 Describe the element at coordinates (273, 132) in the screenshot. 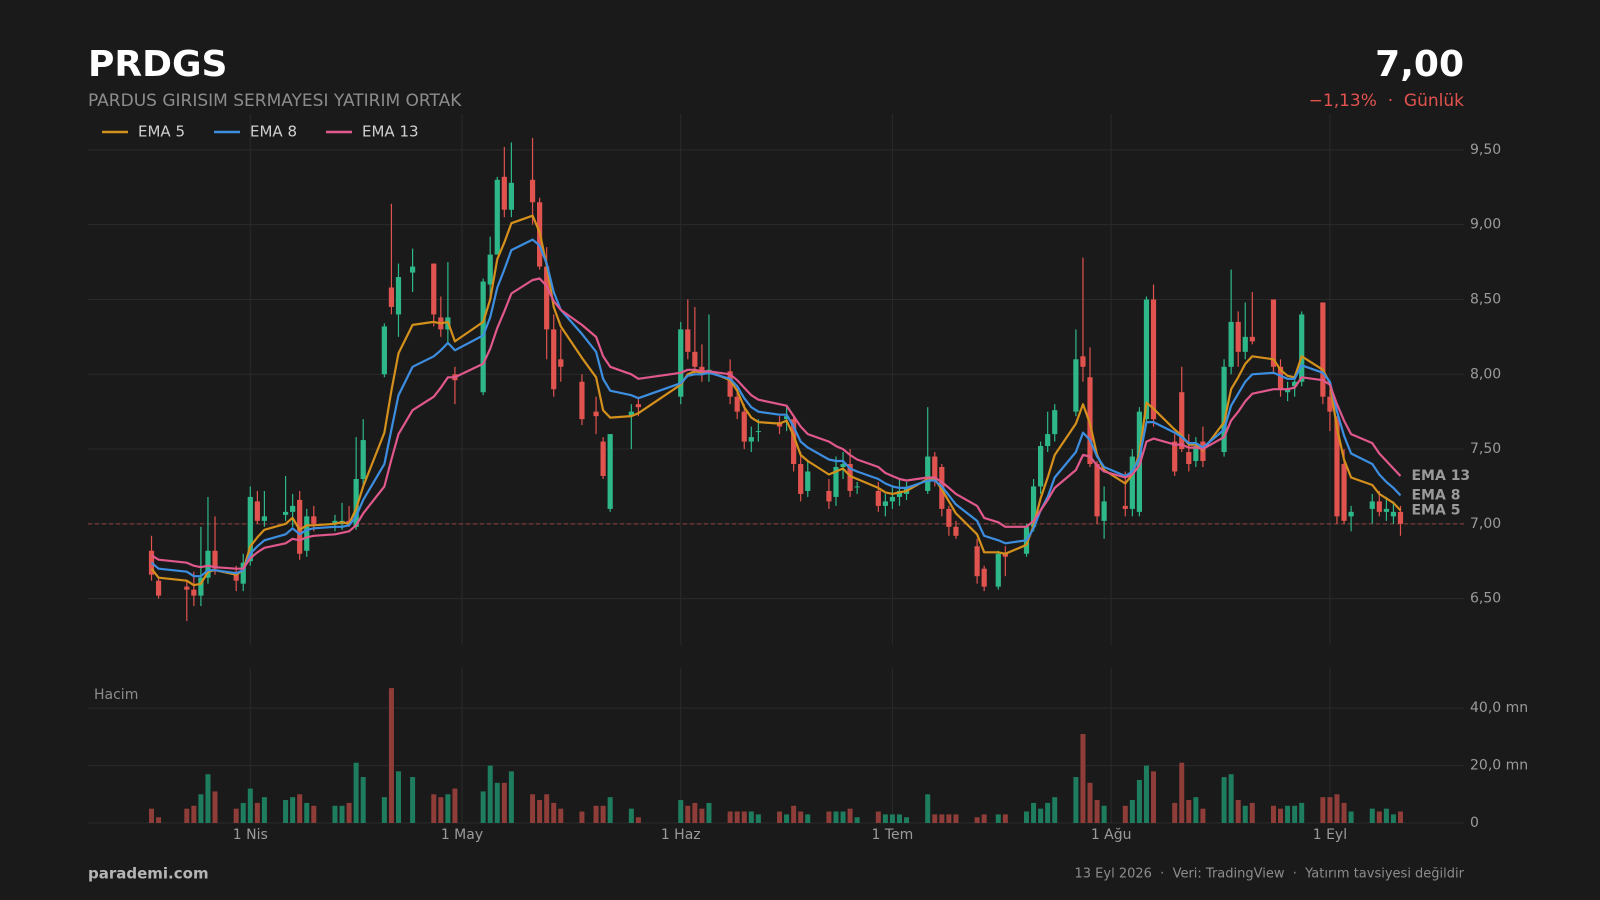

I see `legend-label: EMA 8` at that location.